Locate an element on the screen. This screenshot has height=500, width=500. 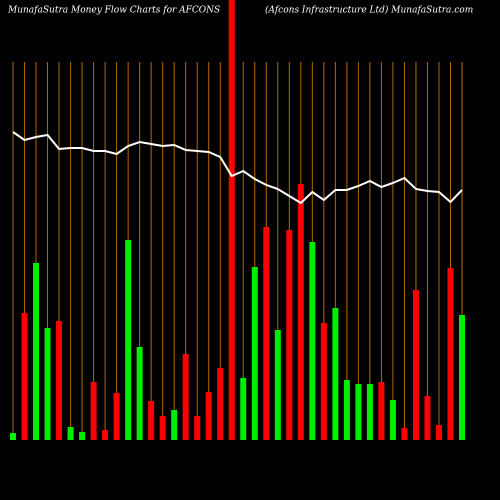
price-line is located at coordinates (237, 168).